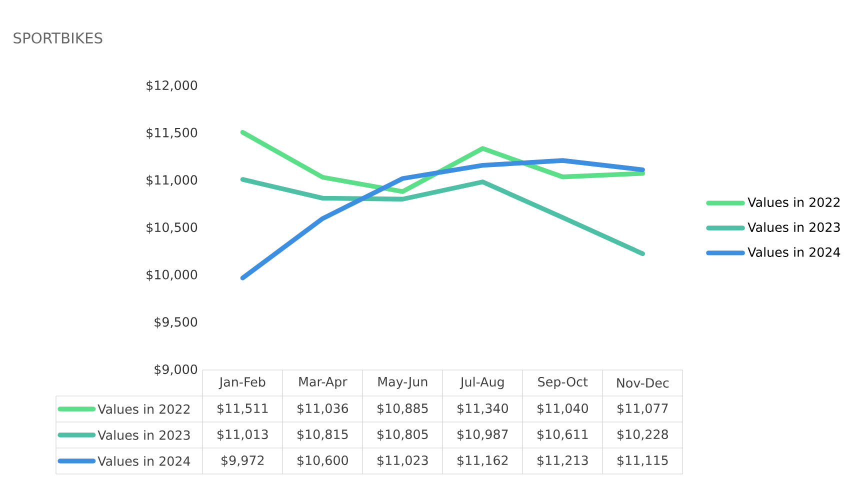 Image resolution: width=863 pixels, height=486 pixels. What do you see at coordinates (794, 252) in the screenshot?
I see `legend-label: Values in 2024` at bounding box center [794, 252].